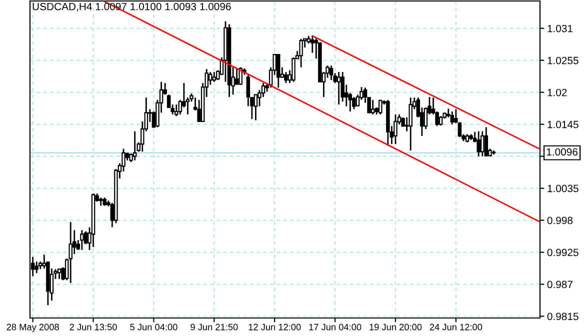 Image resolution: width=584 pixels, height=336 pixels. Describe the element at coordinates (274, 327) in the screenshot. I see `x-tick-label: 12 Jun 12:00` at that location.